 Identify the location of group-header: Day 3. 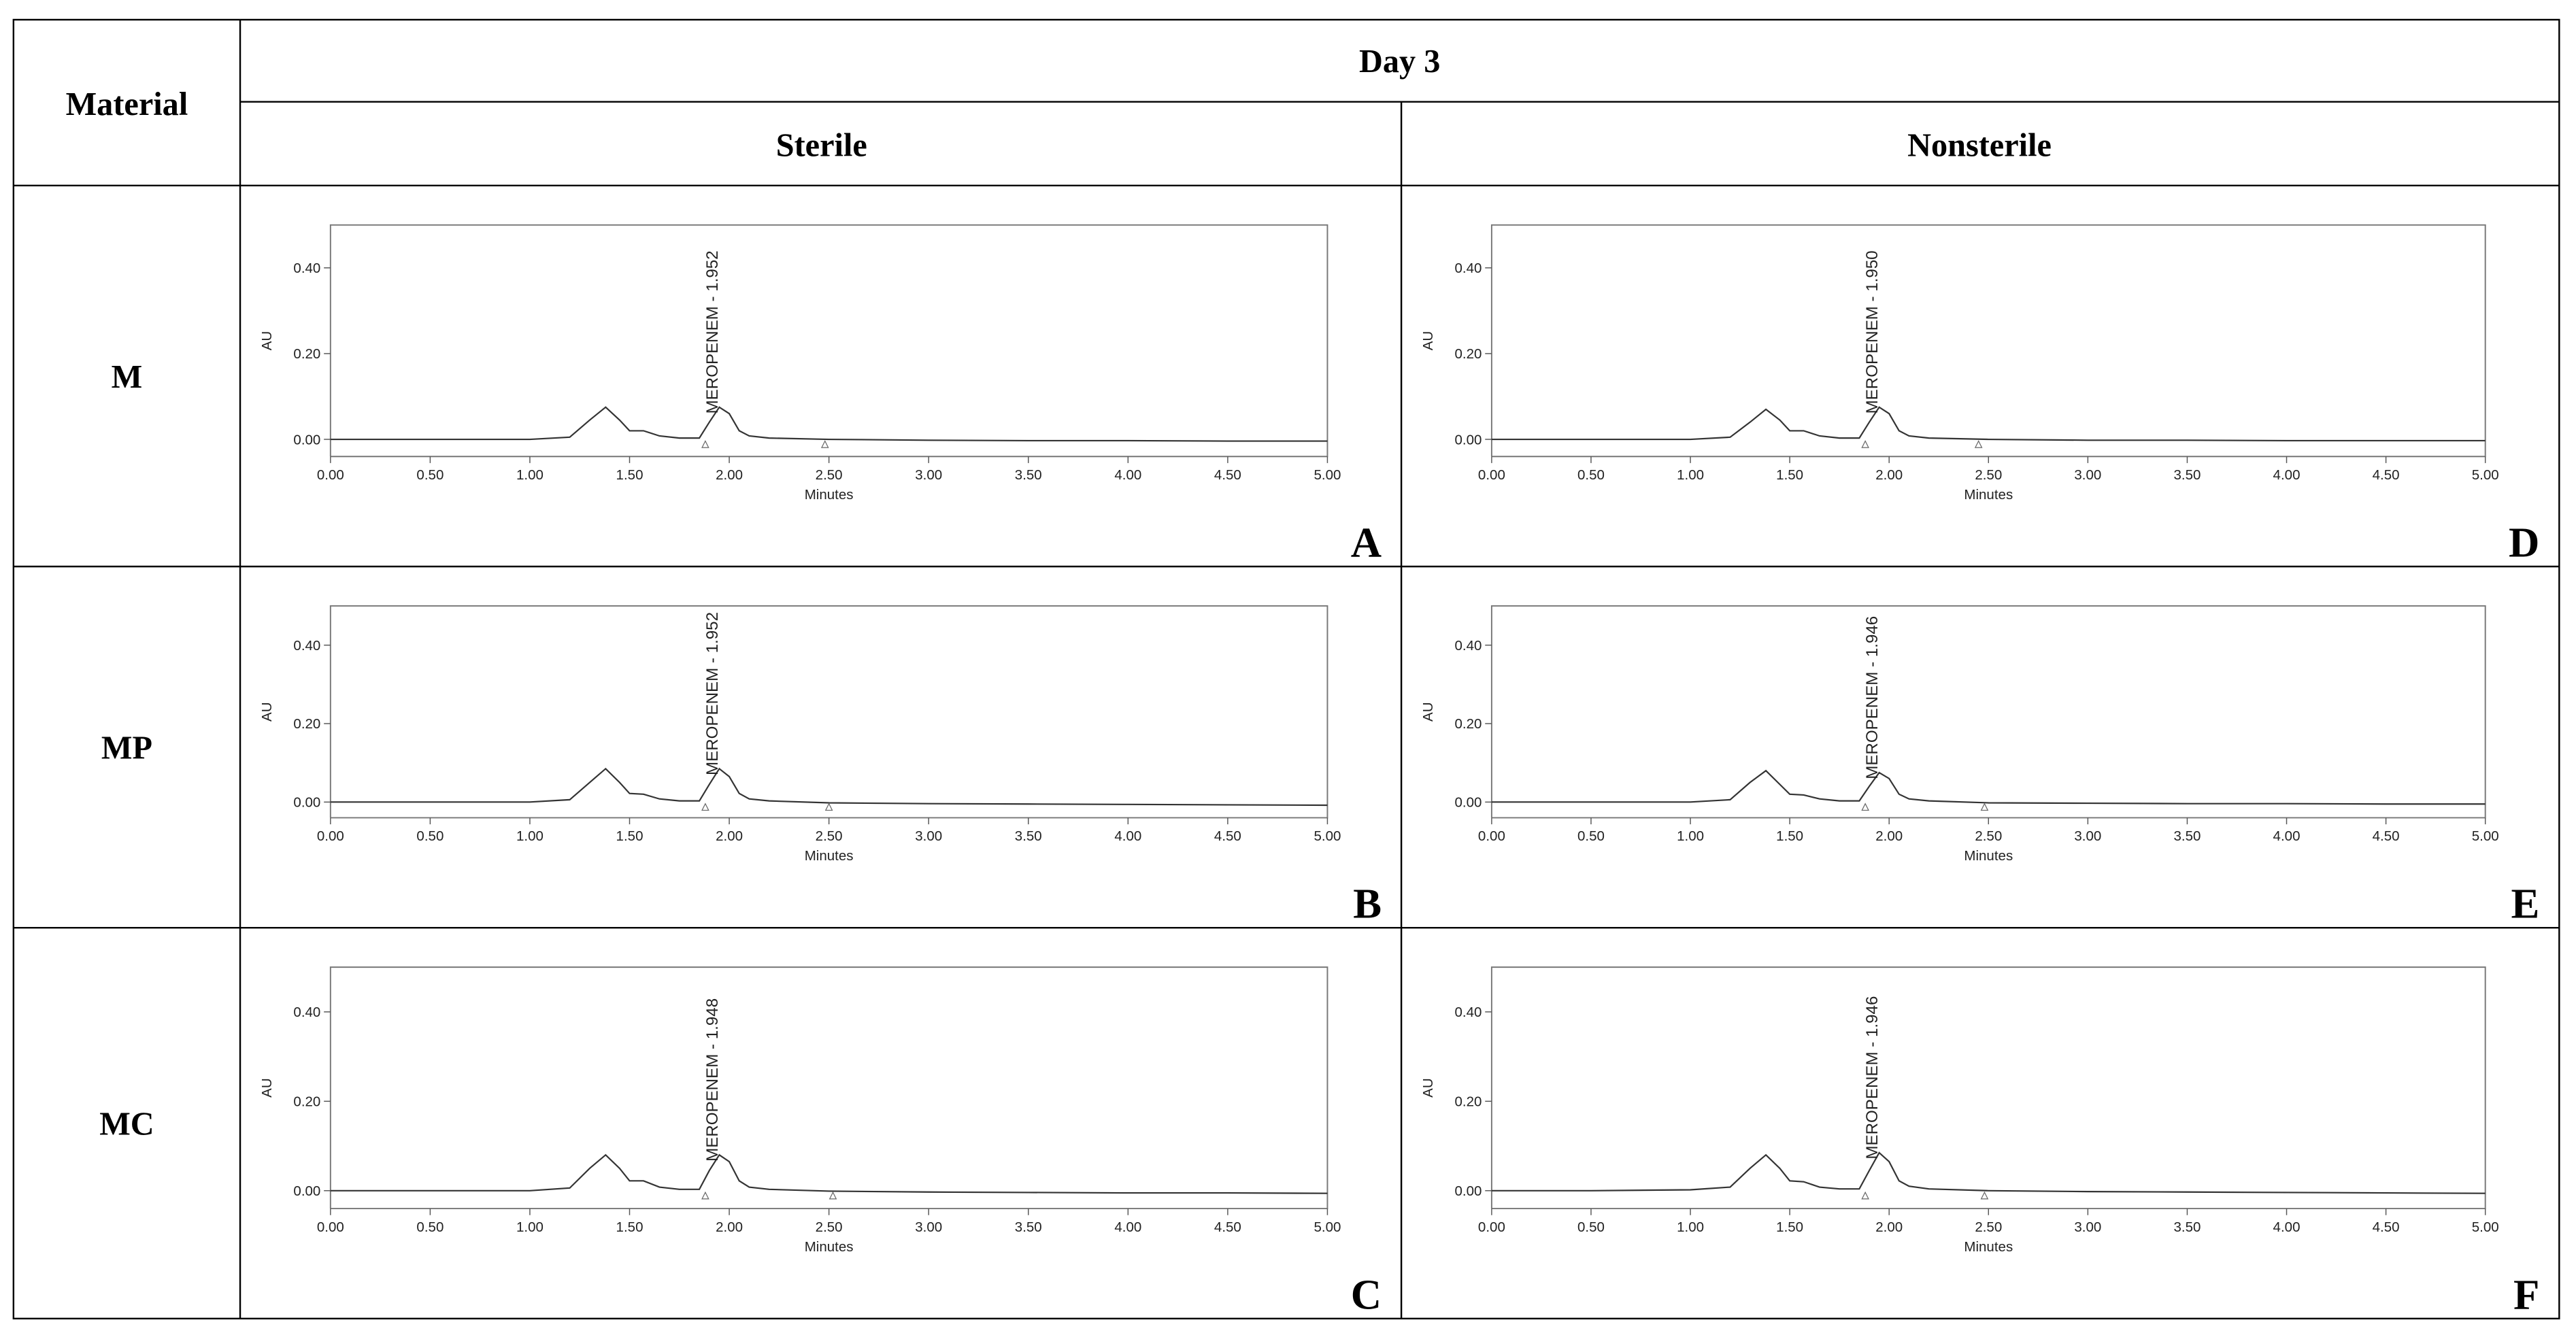
(1399, 62).